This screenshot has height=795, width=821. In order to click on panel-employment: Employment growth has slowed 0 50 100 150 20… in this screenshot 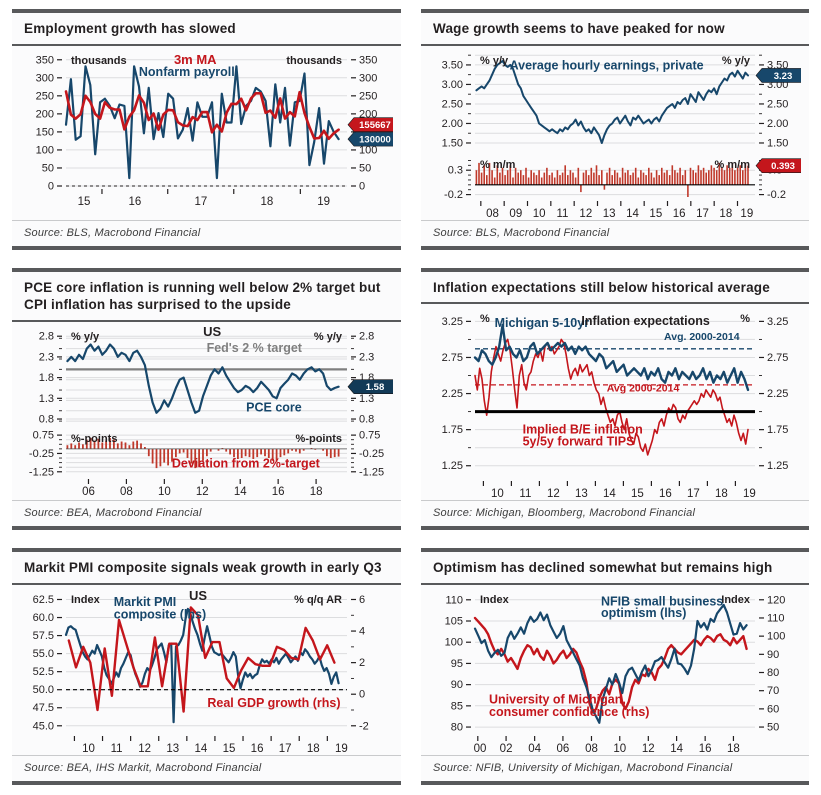, I will do `click(206, 129)`.